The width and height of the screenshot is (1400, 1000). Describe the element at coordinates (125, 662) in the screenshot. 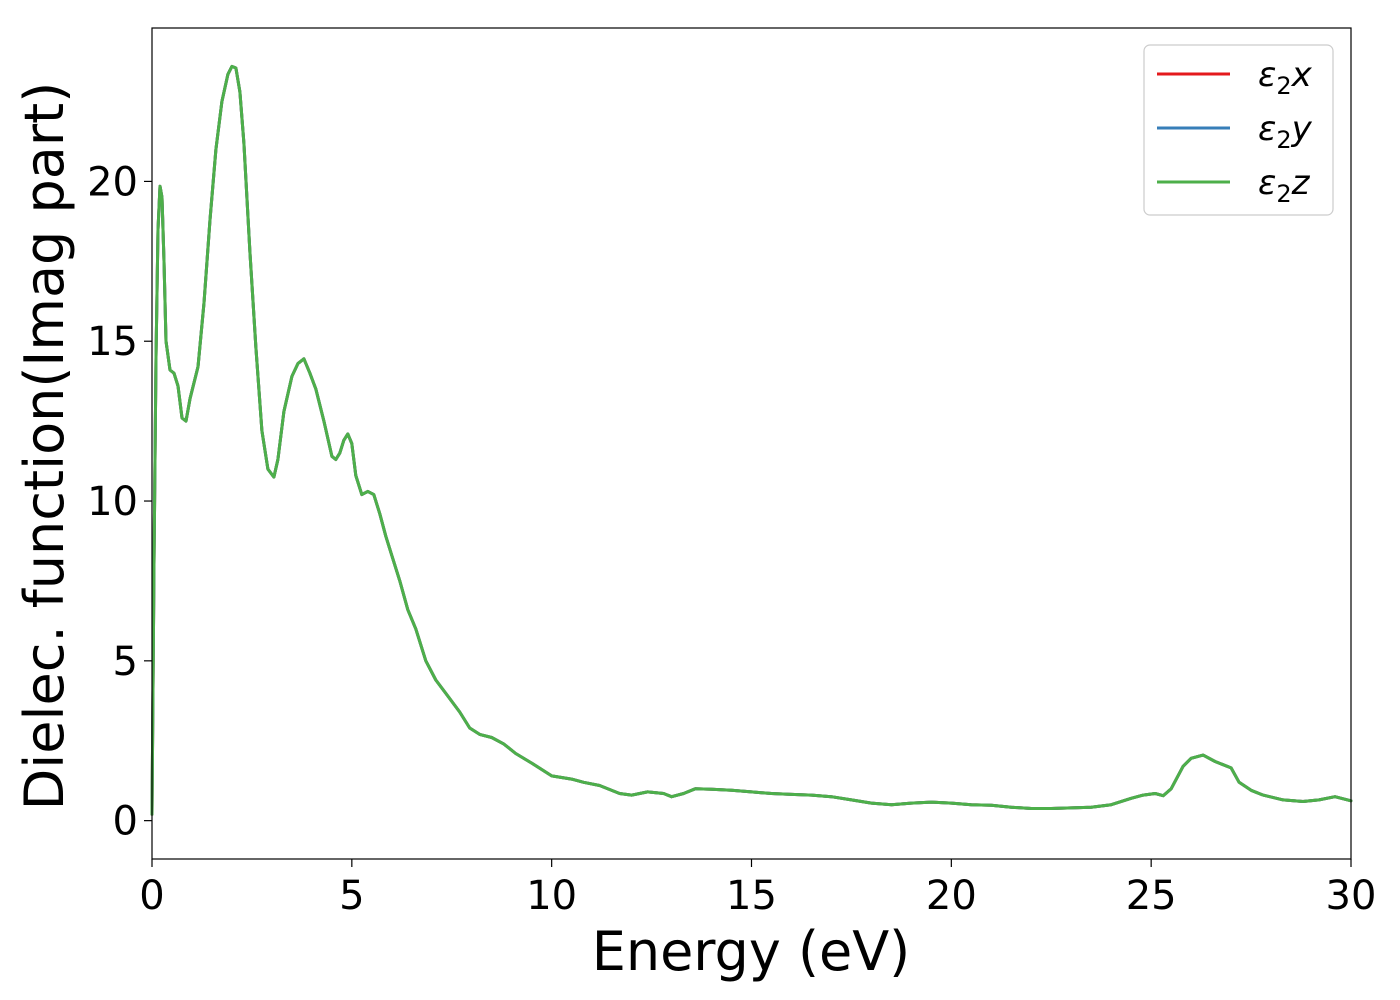

I see `y-tick-label: 5` at that location.